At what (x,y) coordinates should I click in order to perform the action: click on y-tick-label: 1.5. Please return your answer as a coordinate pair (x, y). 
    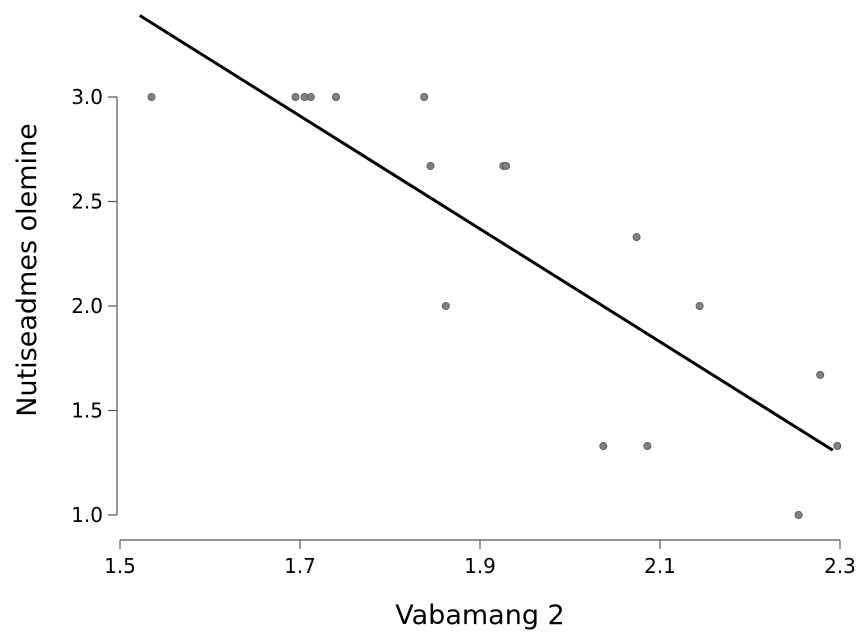
    Looking at the image, I should click on (87, 411).